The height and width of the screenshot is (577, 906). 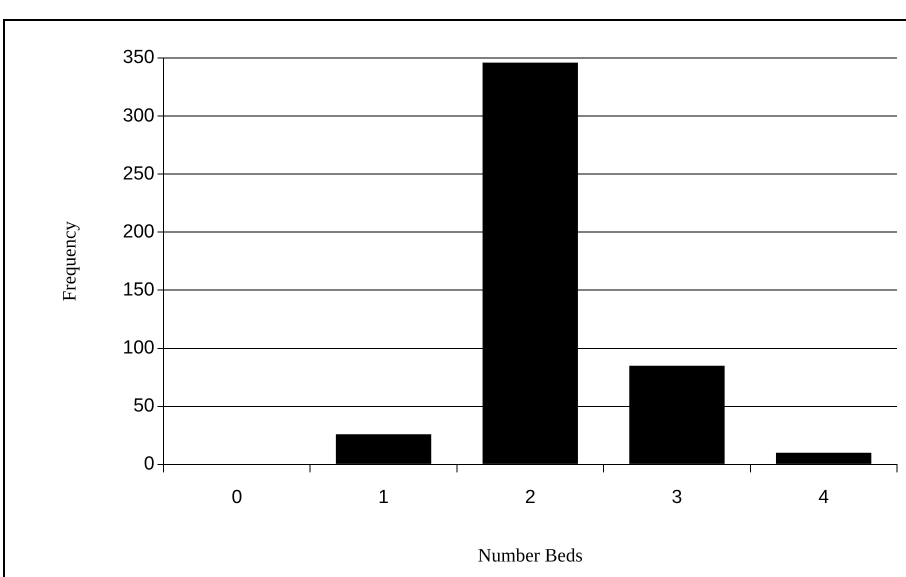 What do you see at coordinates (530, 556) in the screenshot?
I see `x-axis-title: Number Beds` at bounding box center [530, 556].